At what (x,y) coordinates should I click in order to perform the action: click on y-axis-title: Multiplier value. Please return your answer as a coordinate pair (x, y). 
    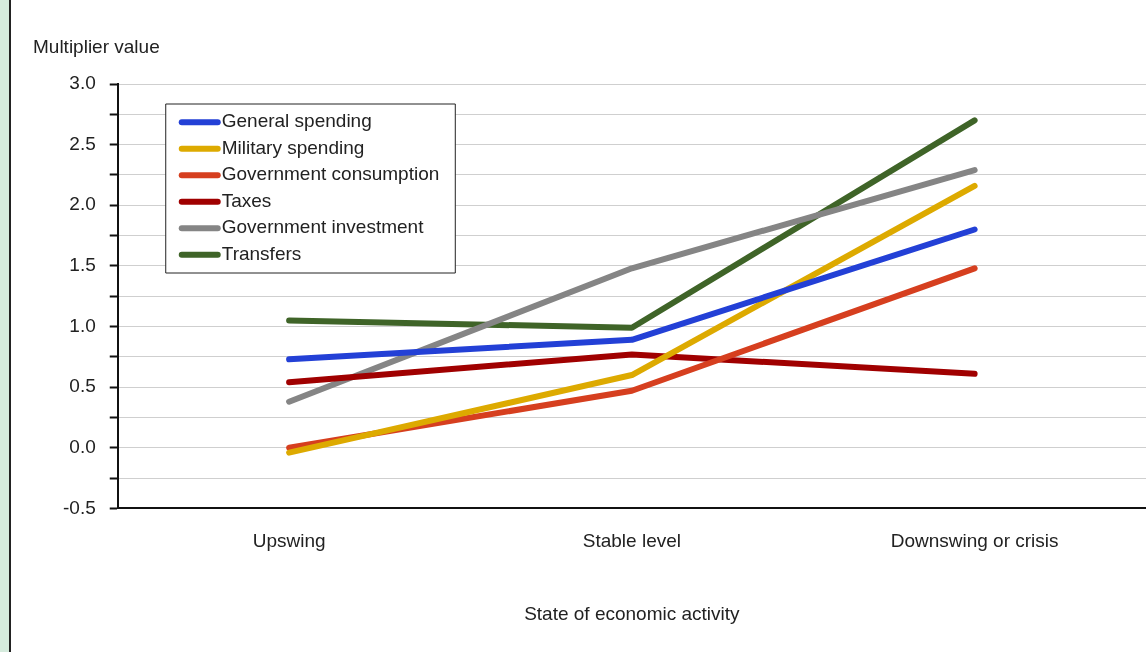
    Looking at the image, I should click on (96, 47).